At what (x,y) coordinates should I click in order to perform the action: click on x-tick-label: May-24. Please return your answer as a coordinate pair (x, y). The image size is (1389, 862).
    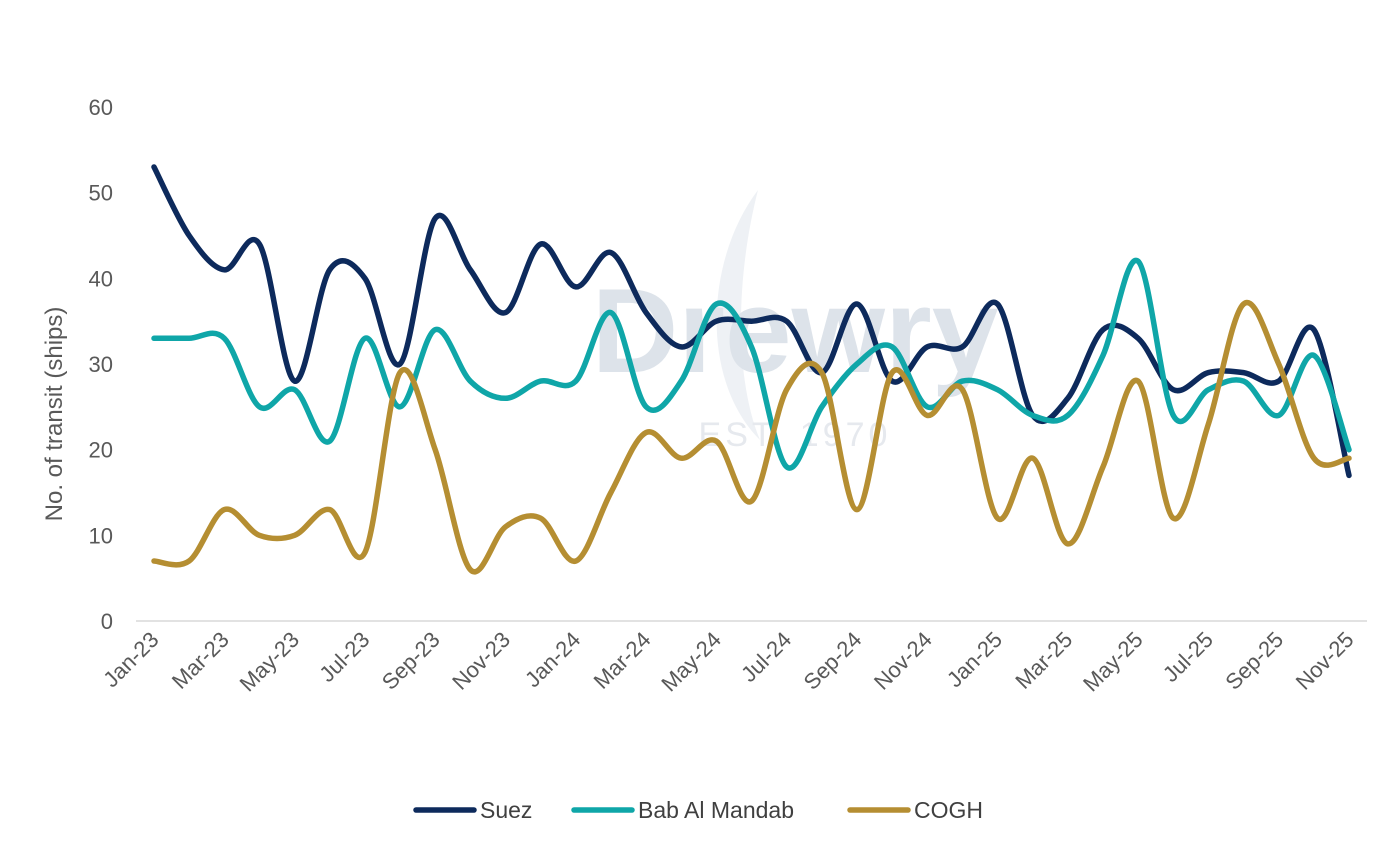
    Looking at the image, I should click on (691, 662).